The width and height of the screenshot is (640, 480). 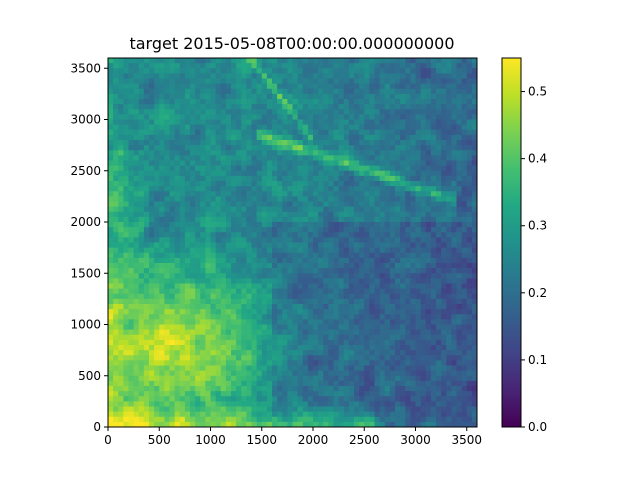 What do you see at coordinates (291, 43) in the screenshot?
I see `chart-title: target 2015-05-08T00:00:00.000000000` at bounding box center [291, 43].